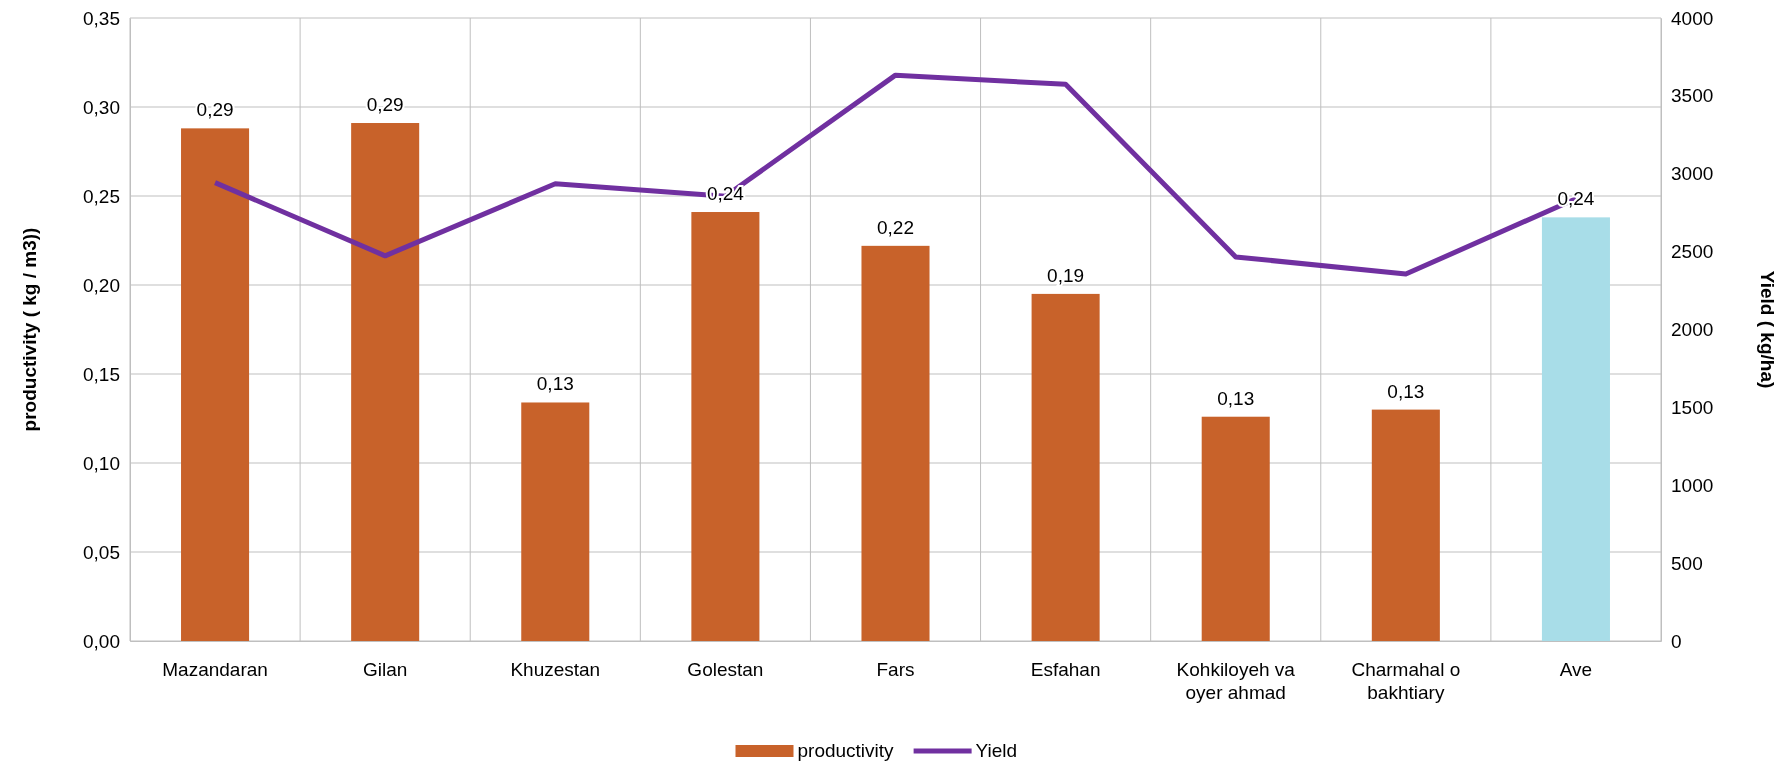 This screenshot has height=779, width=1791. I want to click on x-tick-label: Khuzestan, so click(555, 670).